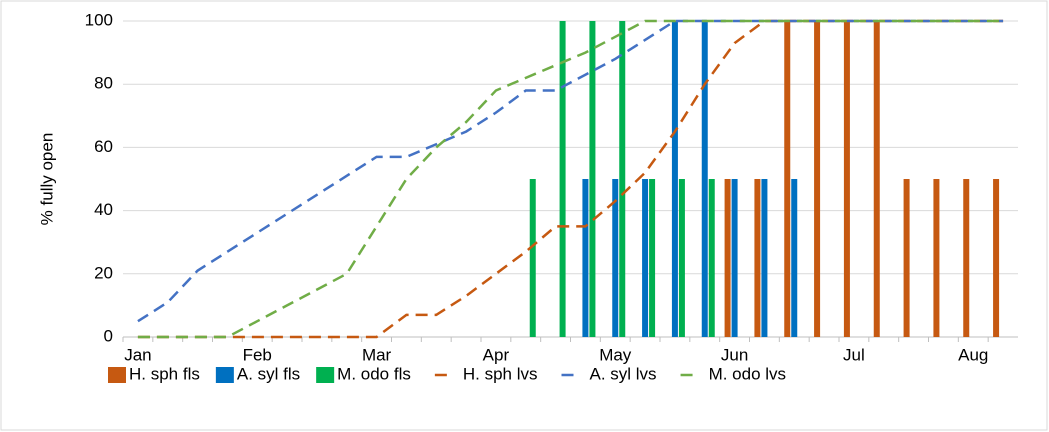  Describe the element at coordinates (734, 354) in the screenshot. I see `x-tick-label: Jun` at that location.